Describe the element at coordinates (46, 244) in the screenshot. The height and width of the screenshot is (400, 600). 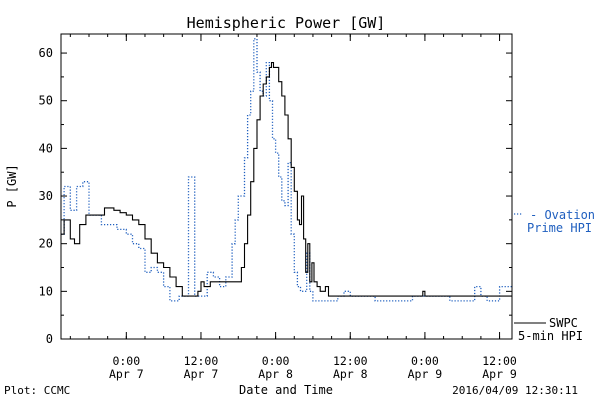
I see `y-tick-label: 20` at that location.